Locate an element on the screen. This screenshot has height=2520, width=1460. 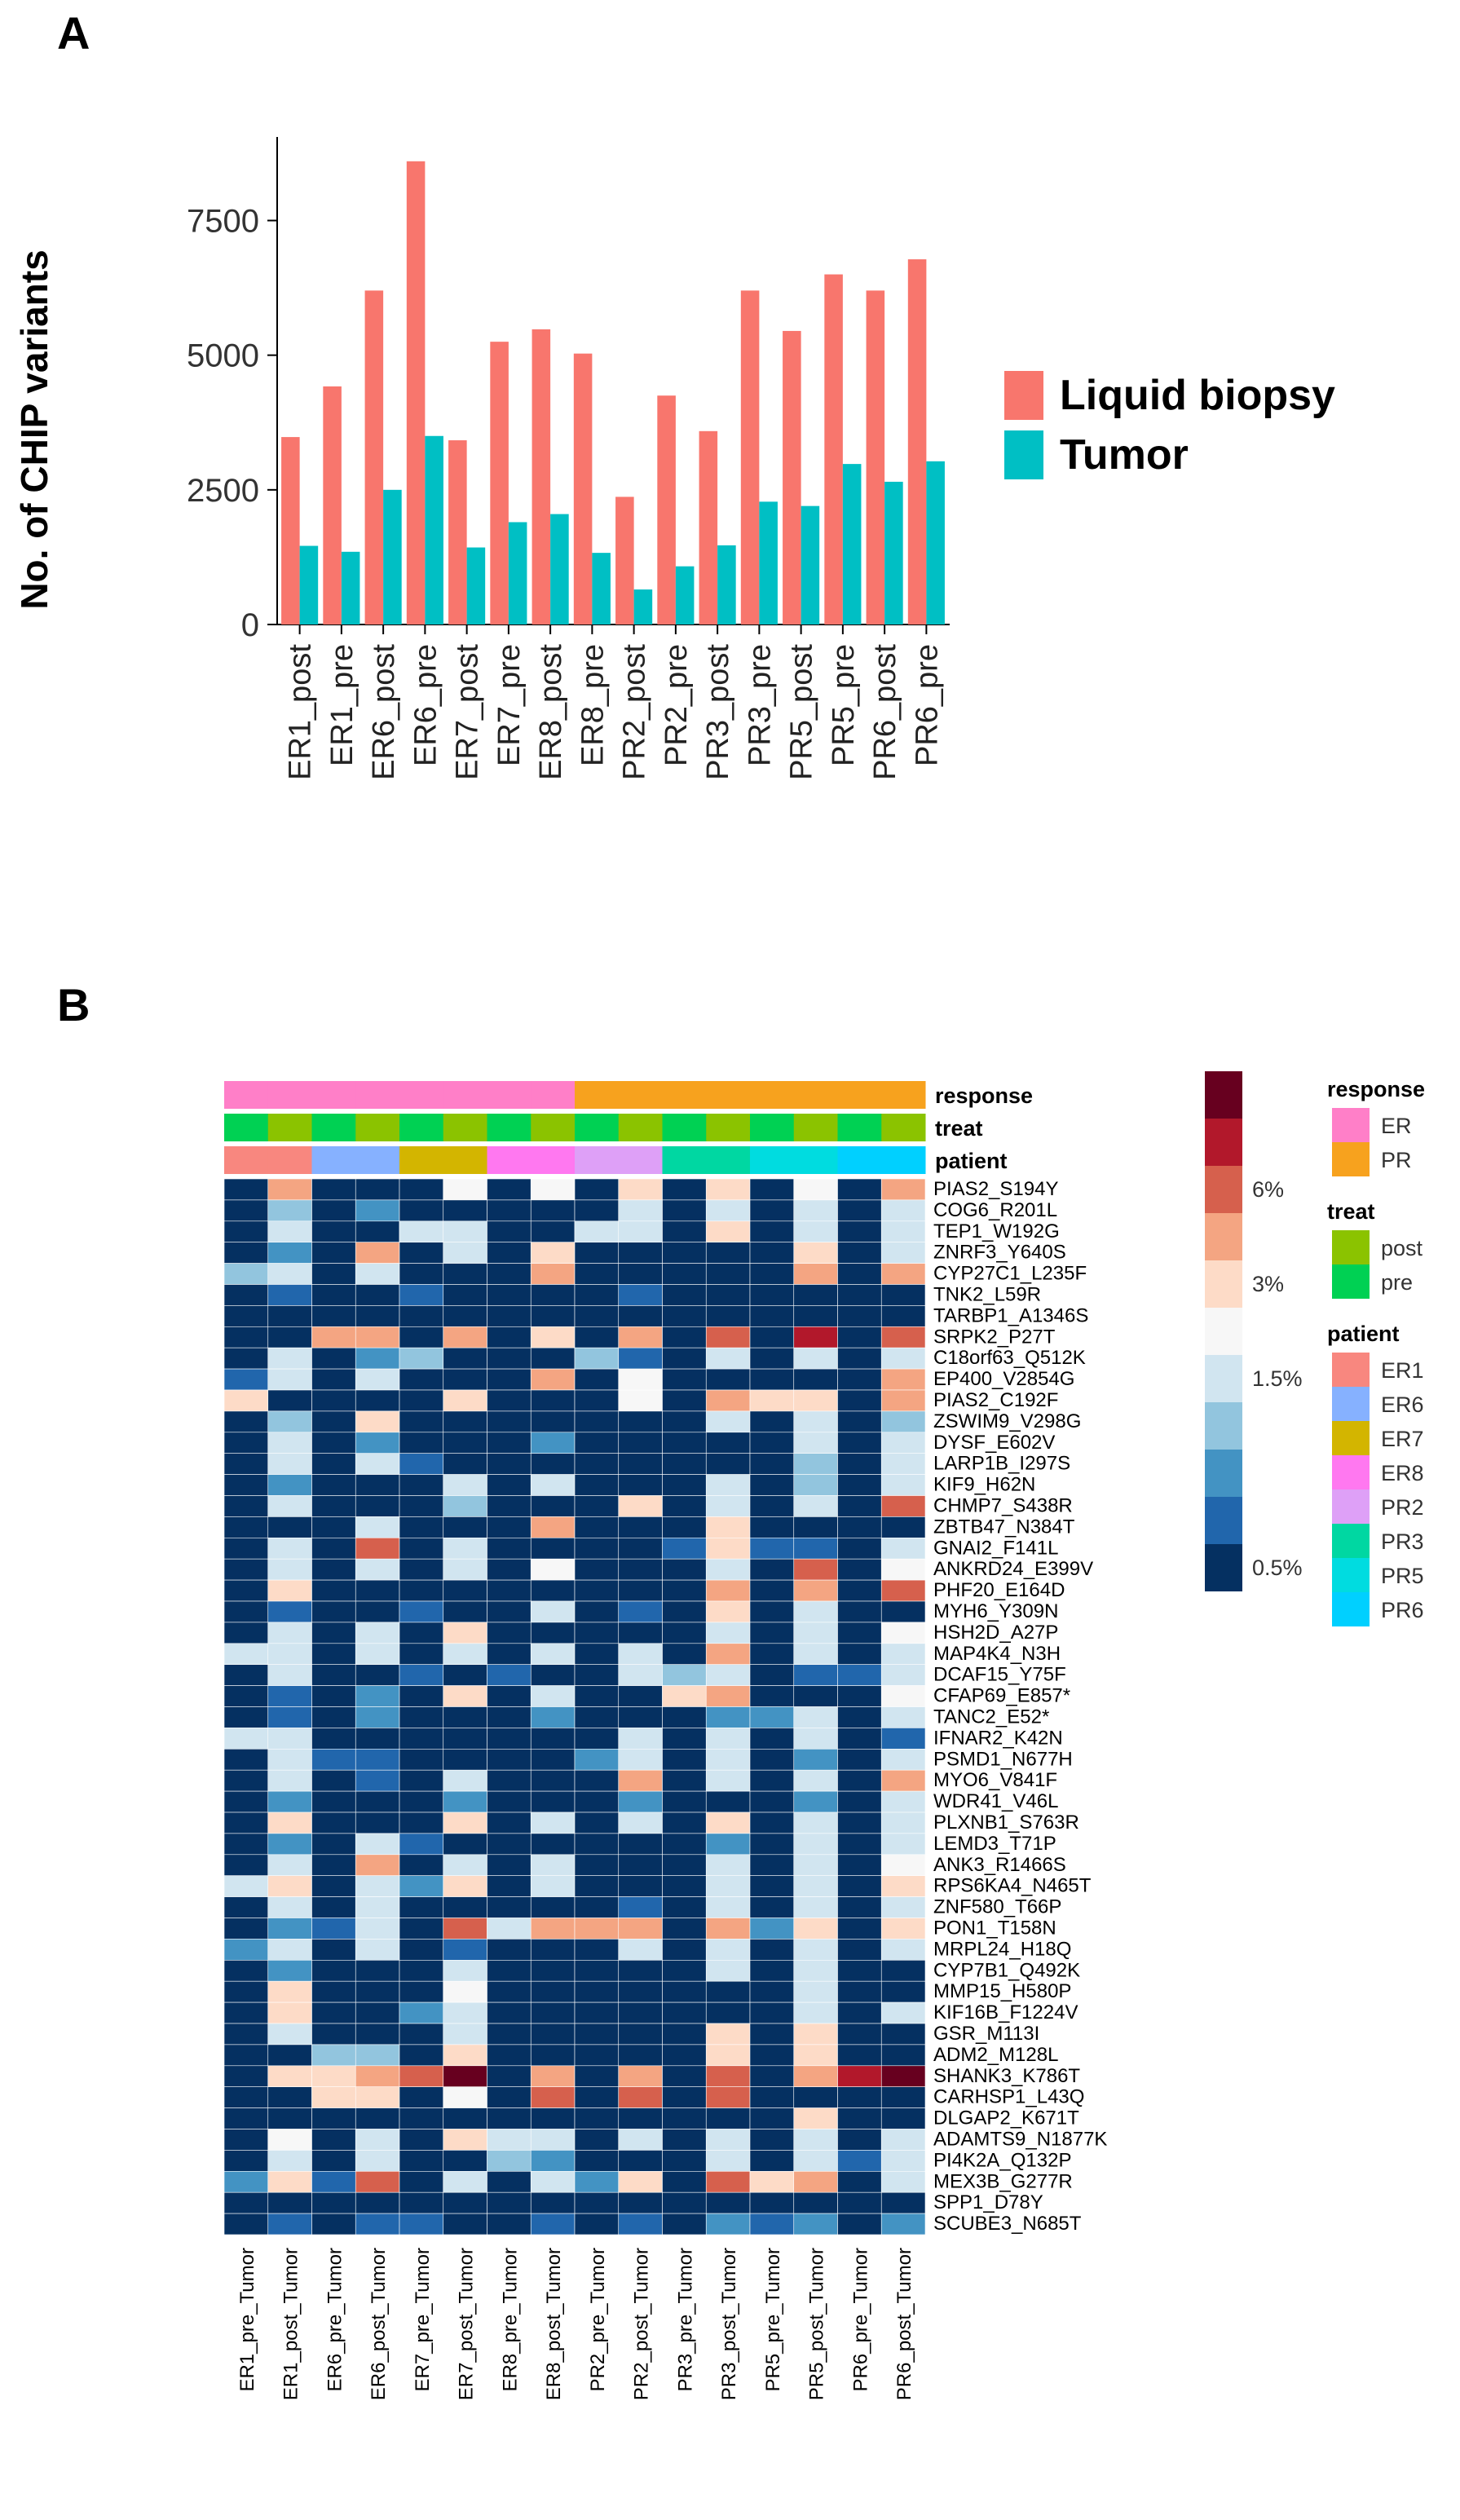
bar-tumor-PR5_post is located at coordinates (810, 565).